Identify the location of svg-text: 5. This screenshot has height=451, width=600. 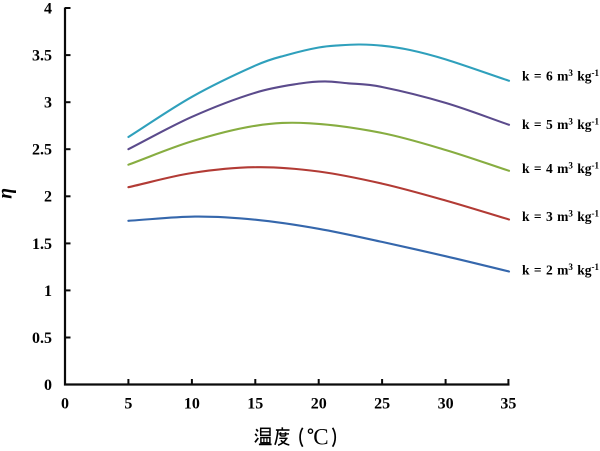
(128, 404).